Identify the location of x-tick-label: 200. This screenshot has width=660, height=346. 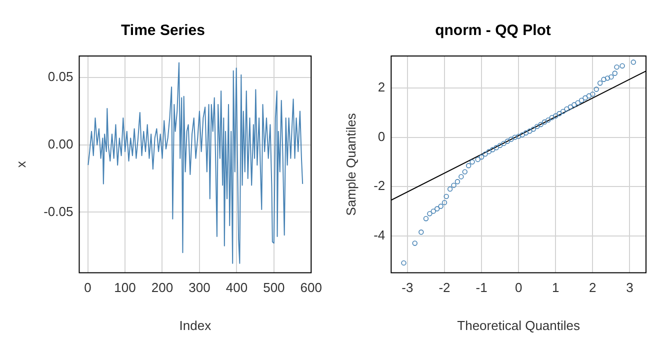
(162, 288).